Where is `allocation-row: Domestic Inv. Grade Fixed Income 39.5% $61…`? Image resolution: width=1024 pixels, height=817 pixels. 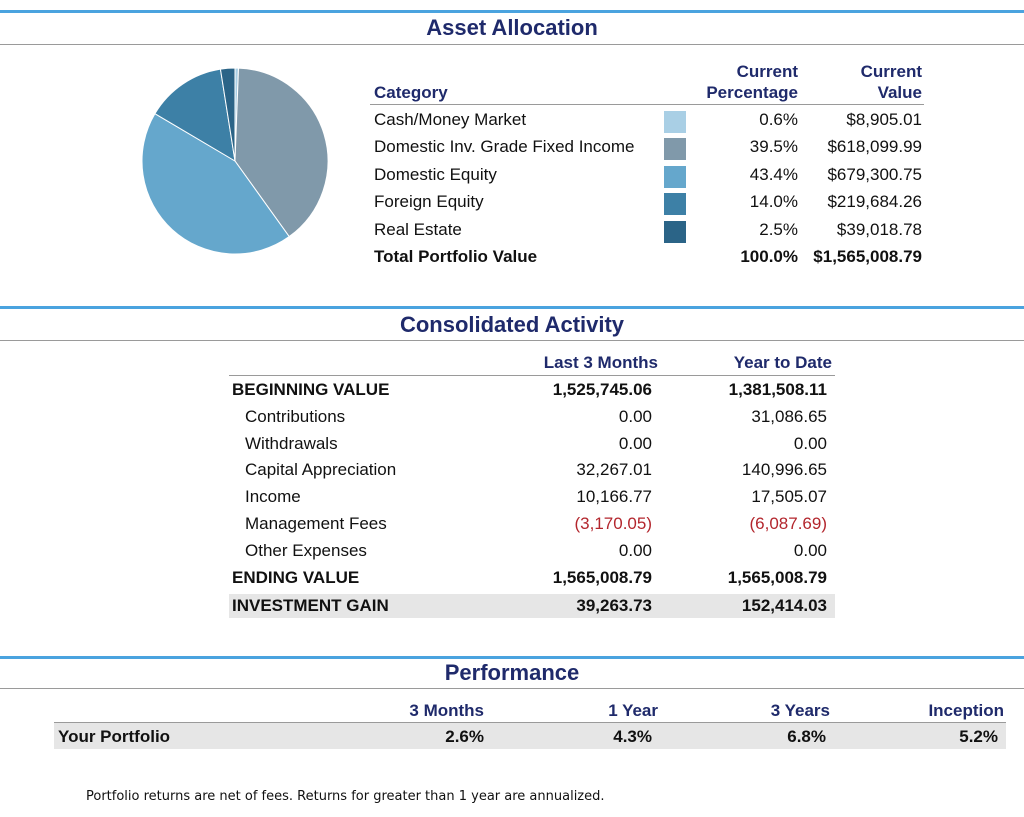 allocation-row: Domestic Inv. Grade Fixed Income 39.5% $61… is located at coordinates (649, 150).